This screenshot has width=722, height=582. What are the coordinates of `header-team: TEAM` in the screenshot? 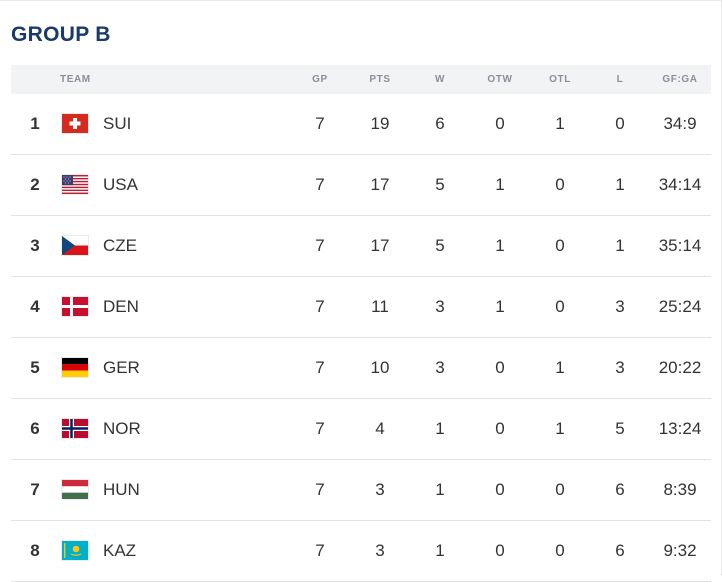 It's located at (75, 79).